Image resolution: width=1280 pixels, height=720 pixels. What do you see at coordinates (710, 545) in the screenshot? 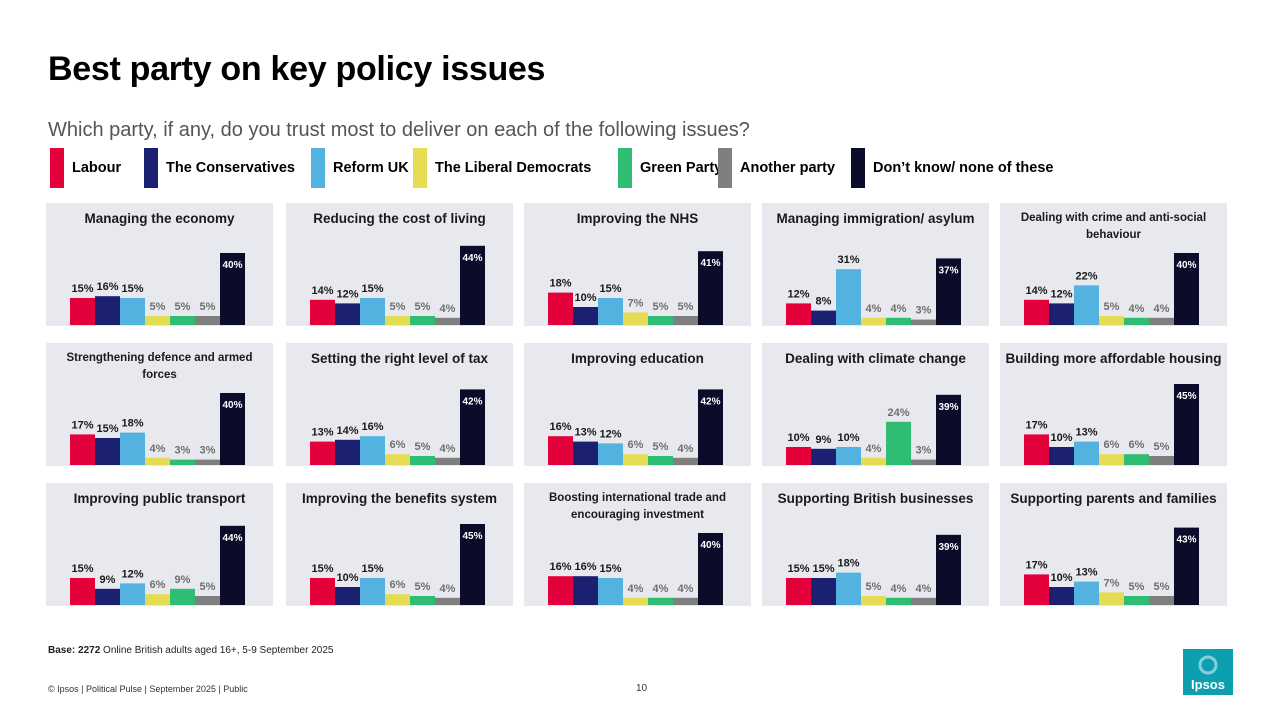
I see `data-label: 40%` at bounding box center [710, 545].